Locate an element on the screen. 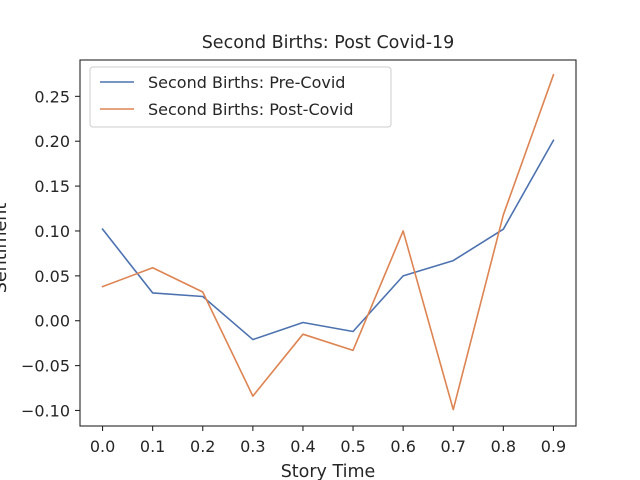  x-tick-label: 0.2 is located at coordinates (202, 446).